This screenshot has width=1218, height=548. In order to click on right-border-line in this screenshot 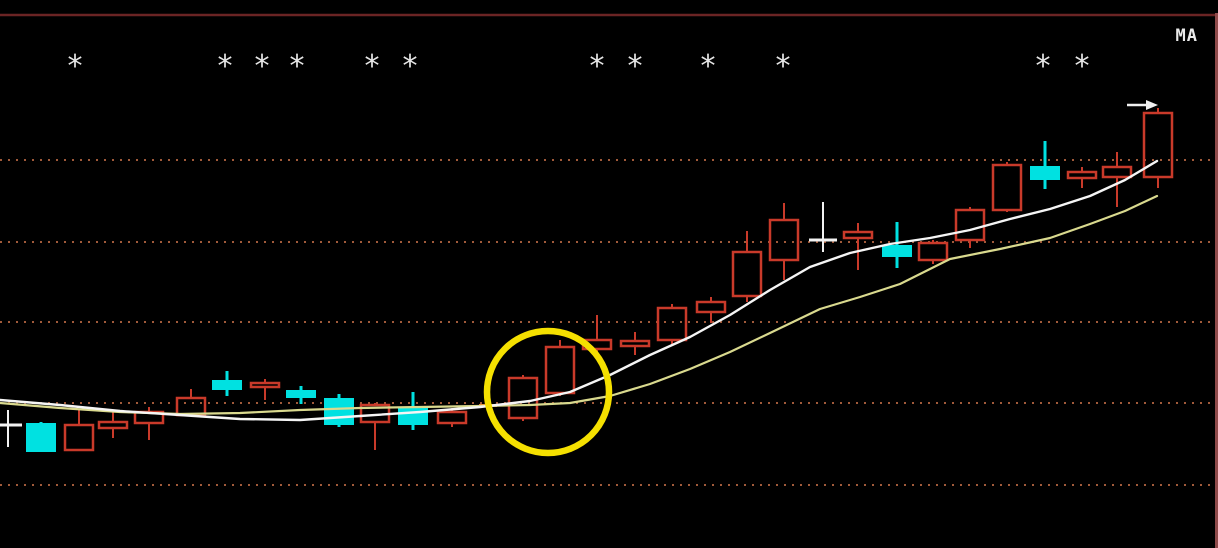, I will do `click(1216, 280)`.